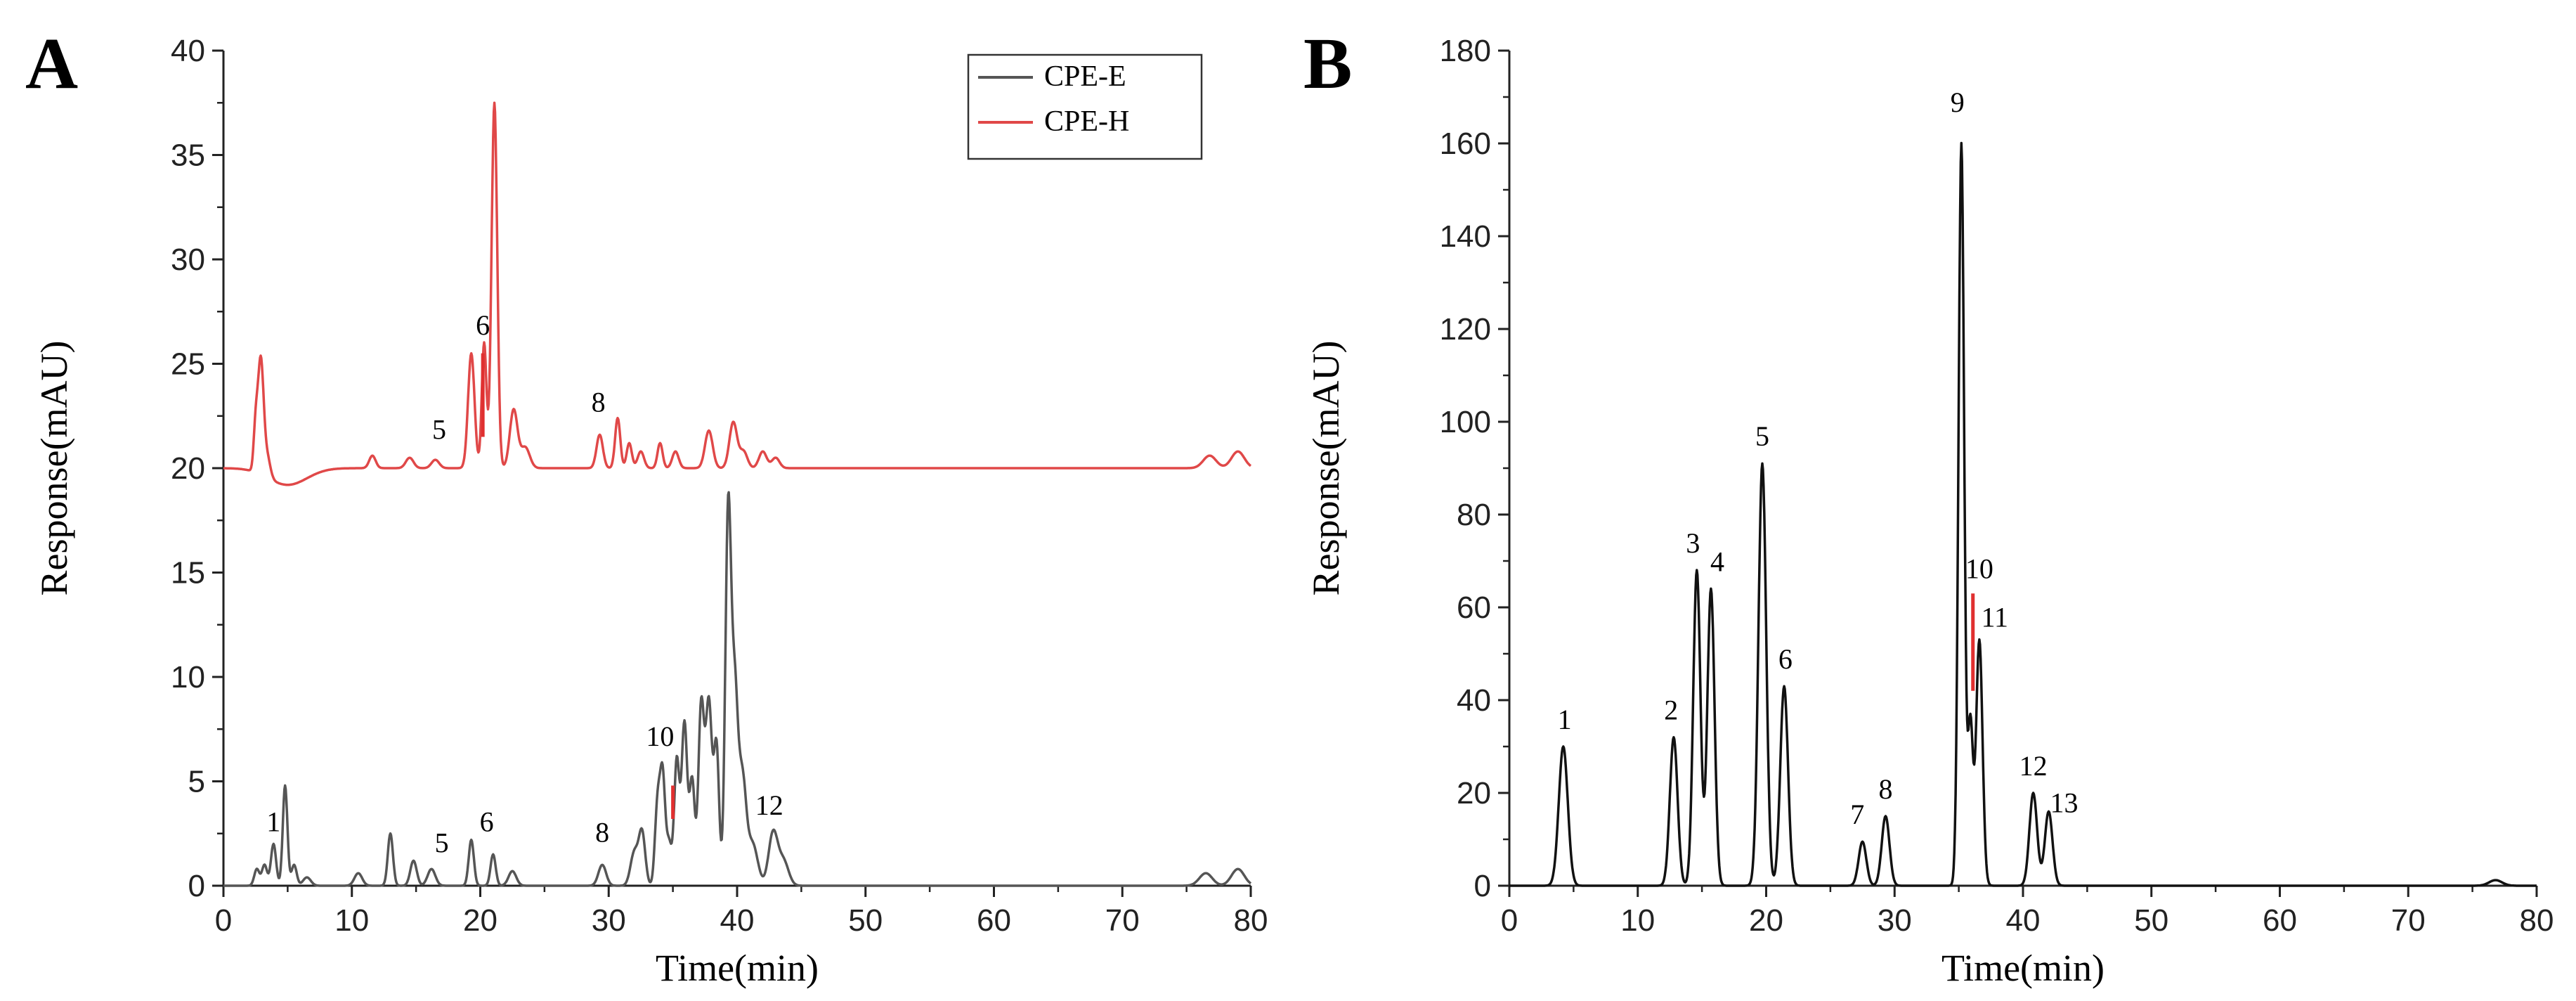  I want to click on peak-label: 2, so click(1671, 710).